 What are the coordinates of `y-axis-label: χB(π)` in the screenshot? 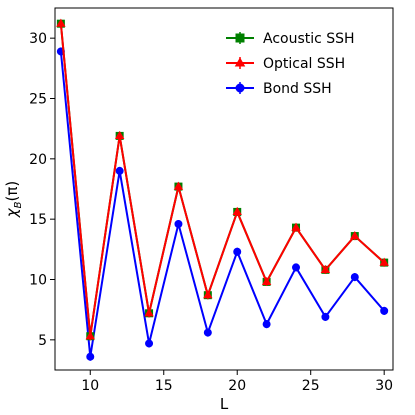 It's located at (13, 200).